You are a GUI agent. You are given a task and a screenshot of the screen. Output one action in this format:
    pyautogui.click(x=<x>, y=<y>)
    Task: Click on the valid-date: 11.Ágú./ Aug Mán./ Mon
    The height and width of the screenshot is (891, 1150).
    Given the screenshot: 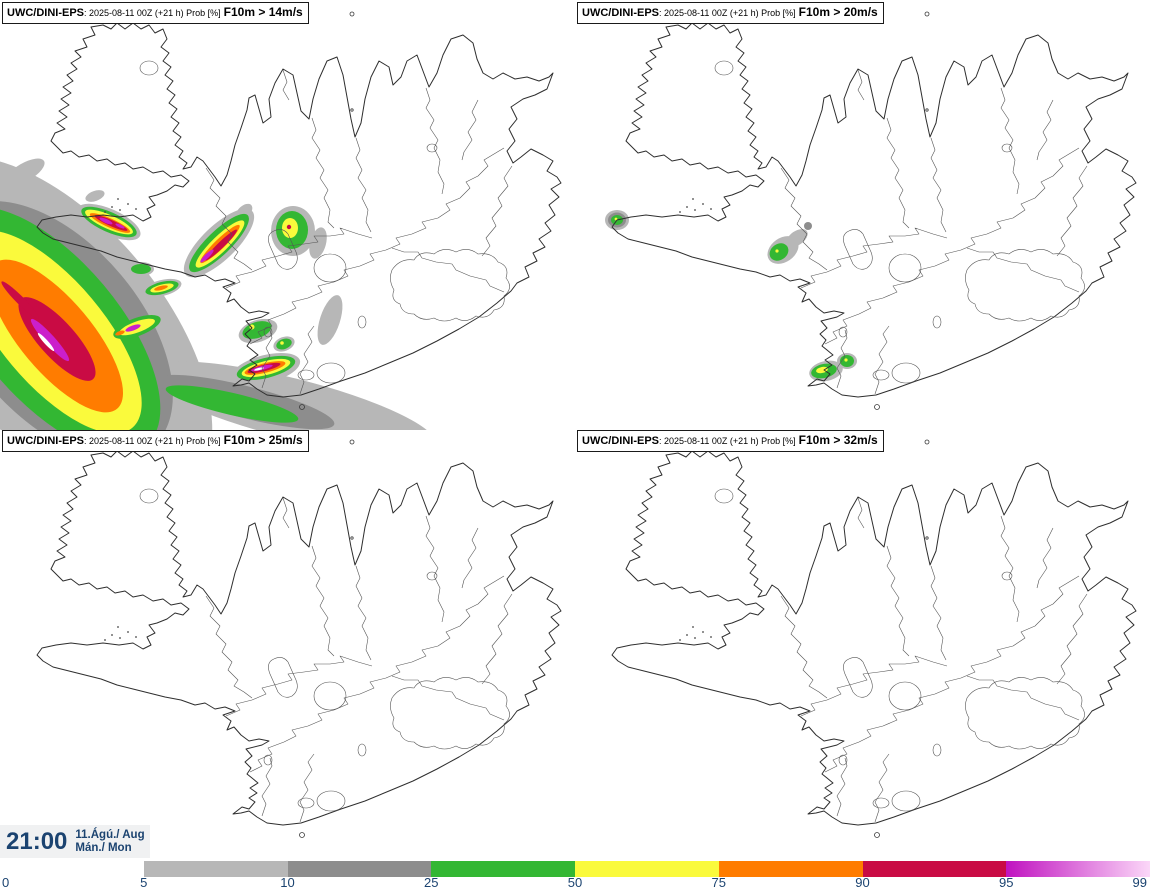 What is the action you would take?
    pyautogui.click(x=109, y=842)
    